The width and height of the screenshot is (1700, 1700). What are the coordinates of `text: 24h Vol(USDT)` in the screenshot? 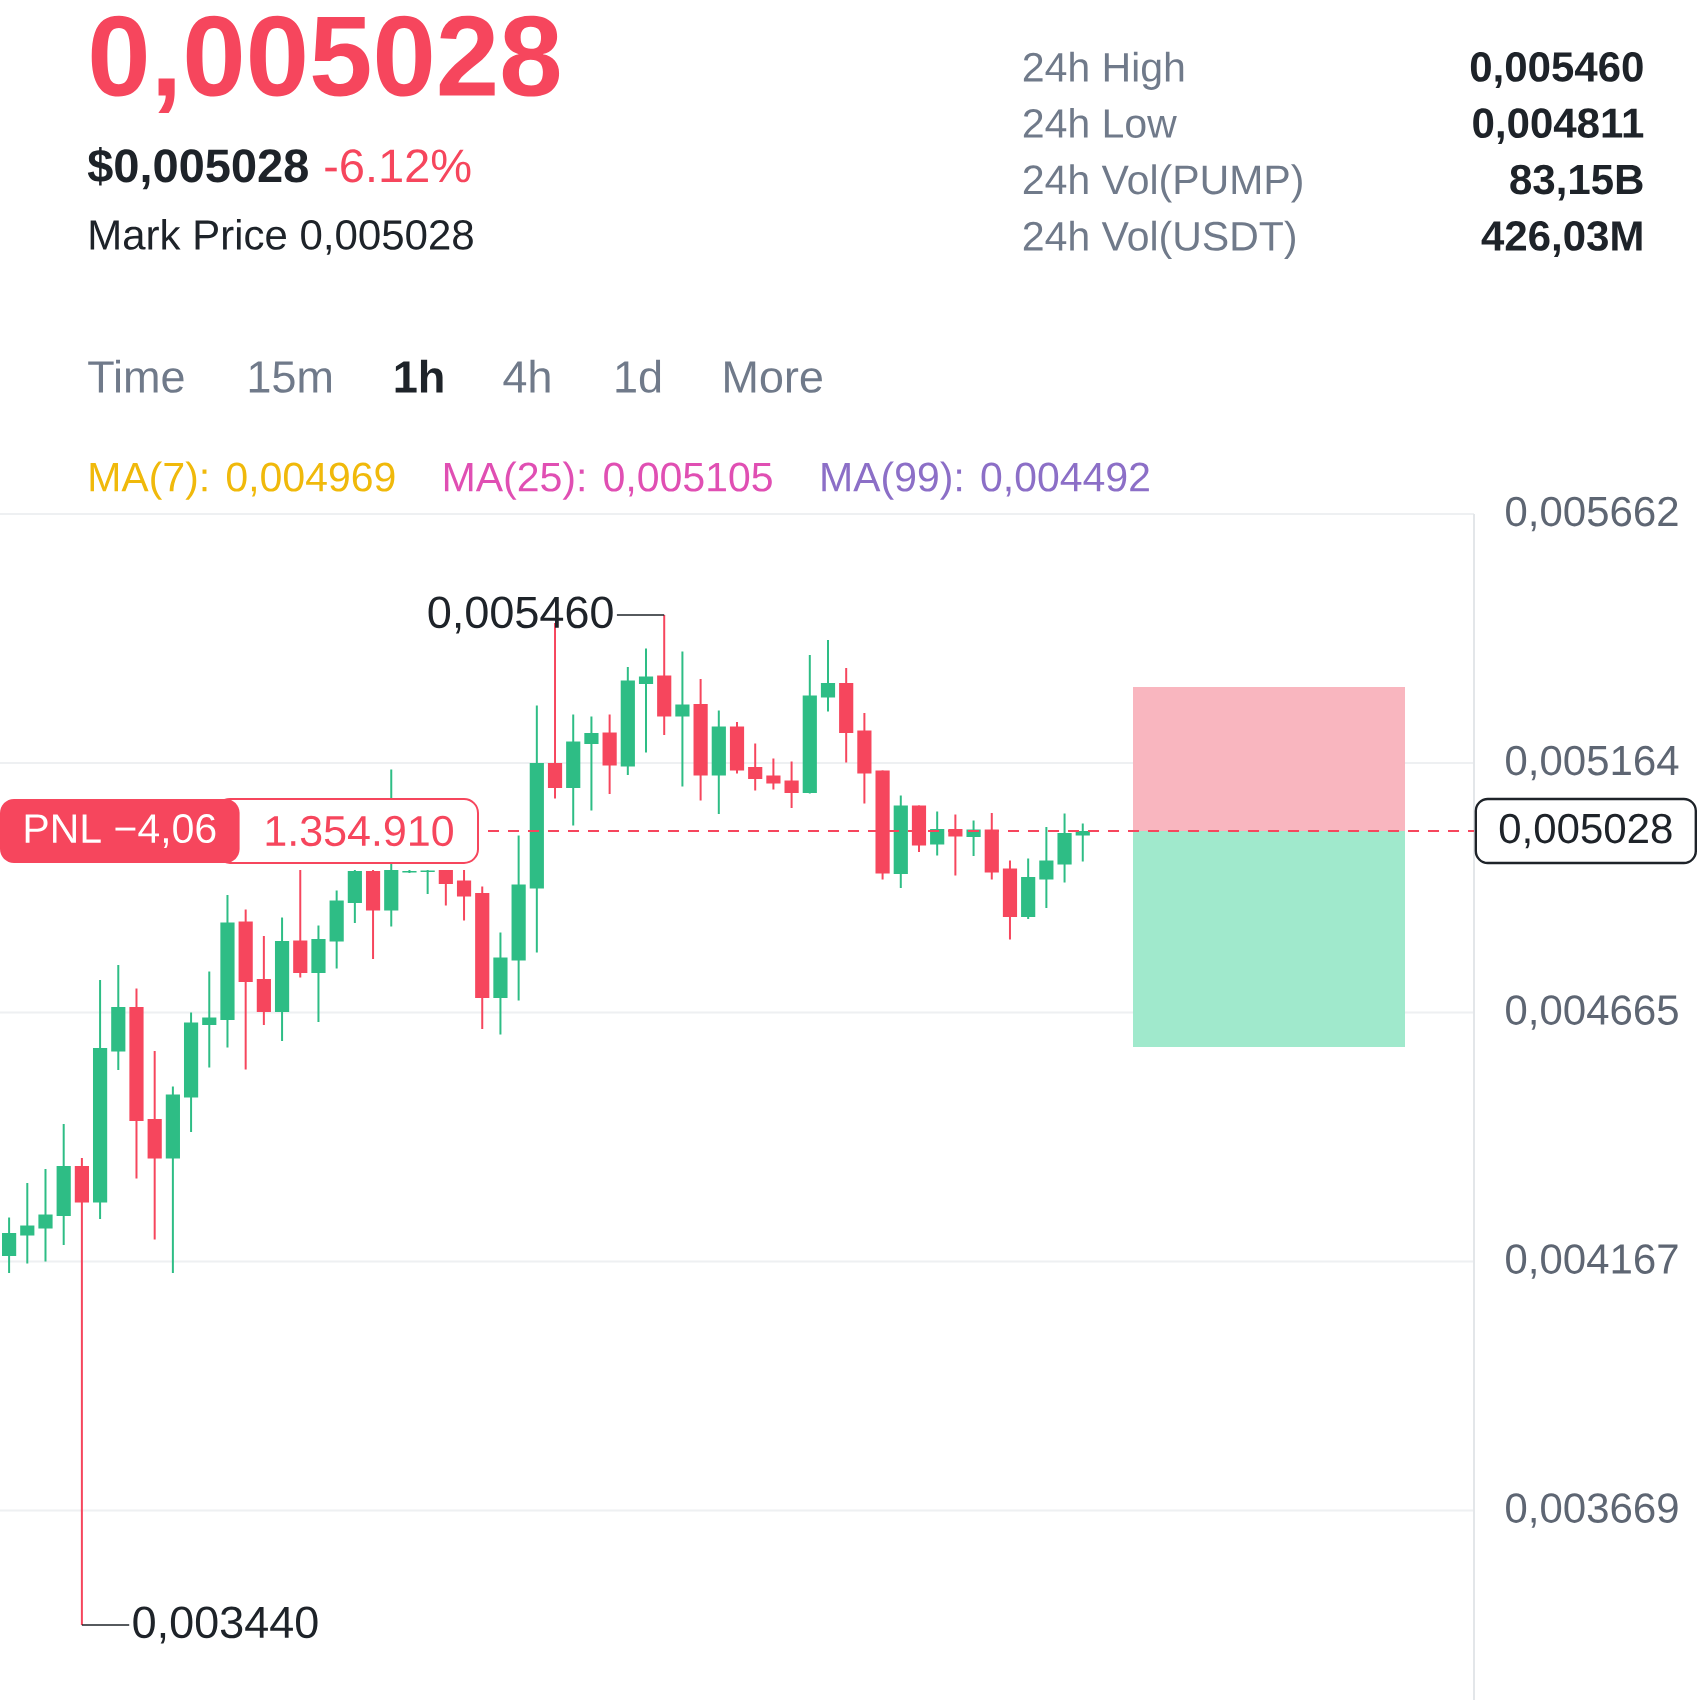 It's located at (1159, 239).